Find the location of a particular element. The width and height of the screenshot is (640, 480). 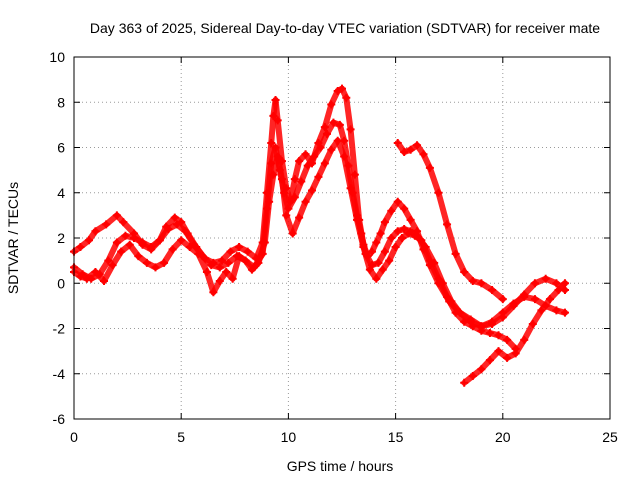

y-tick-label: 10 is located at coordinates (57, 57).